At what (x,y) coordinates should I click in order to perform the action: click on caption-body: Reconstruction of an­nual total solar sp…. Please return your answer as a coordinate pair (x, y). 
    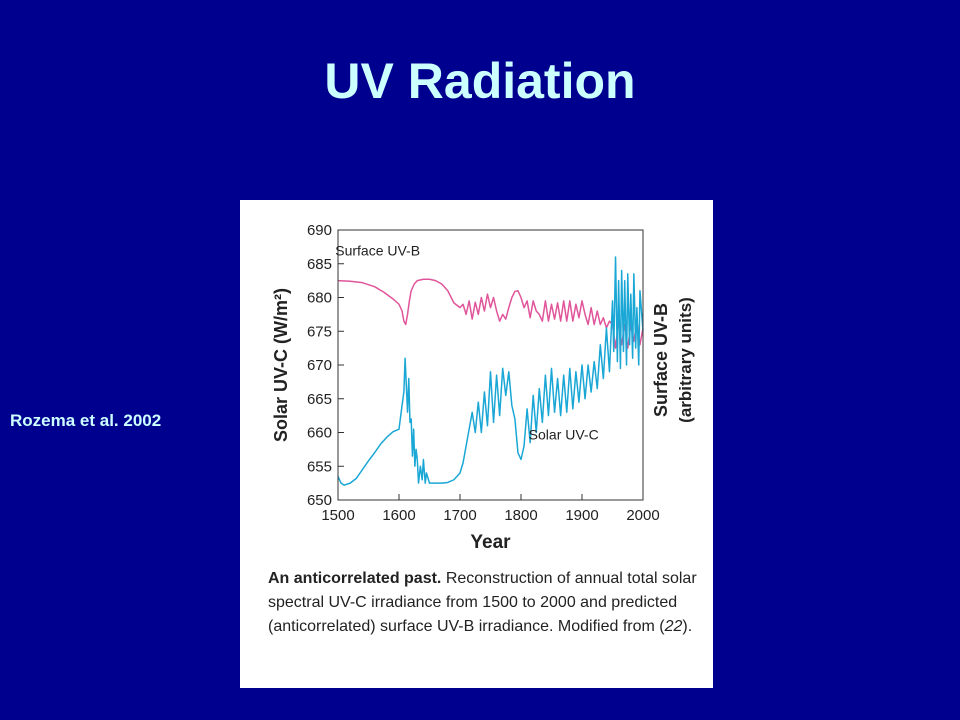
    Looking at the image, I should click on (482, 602).